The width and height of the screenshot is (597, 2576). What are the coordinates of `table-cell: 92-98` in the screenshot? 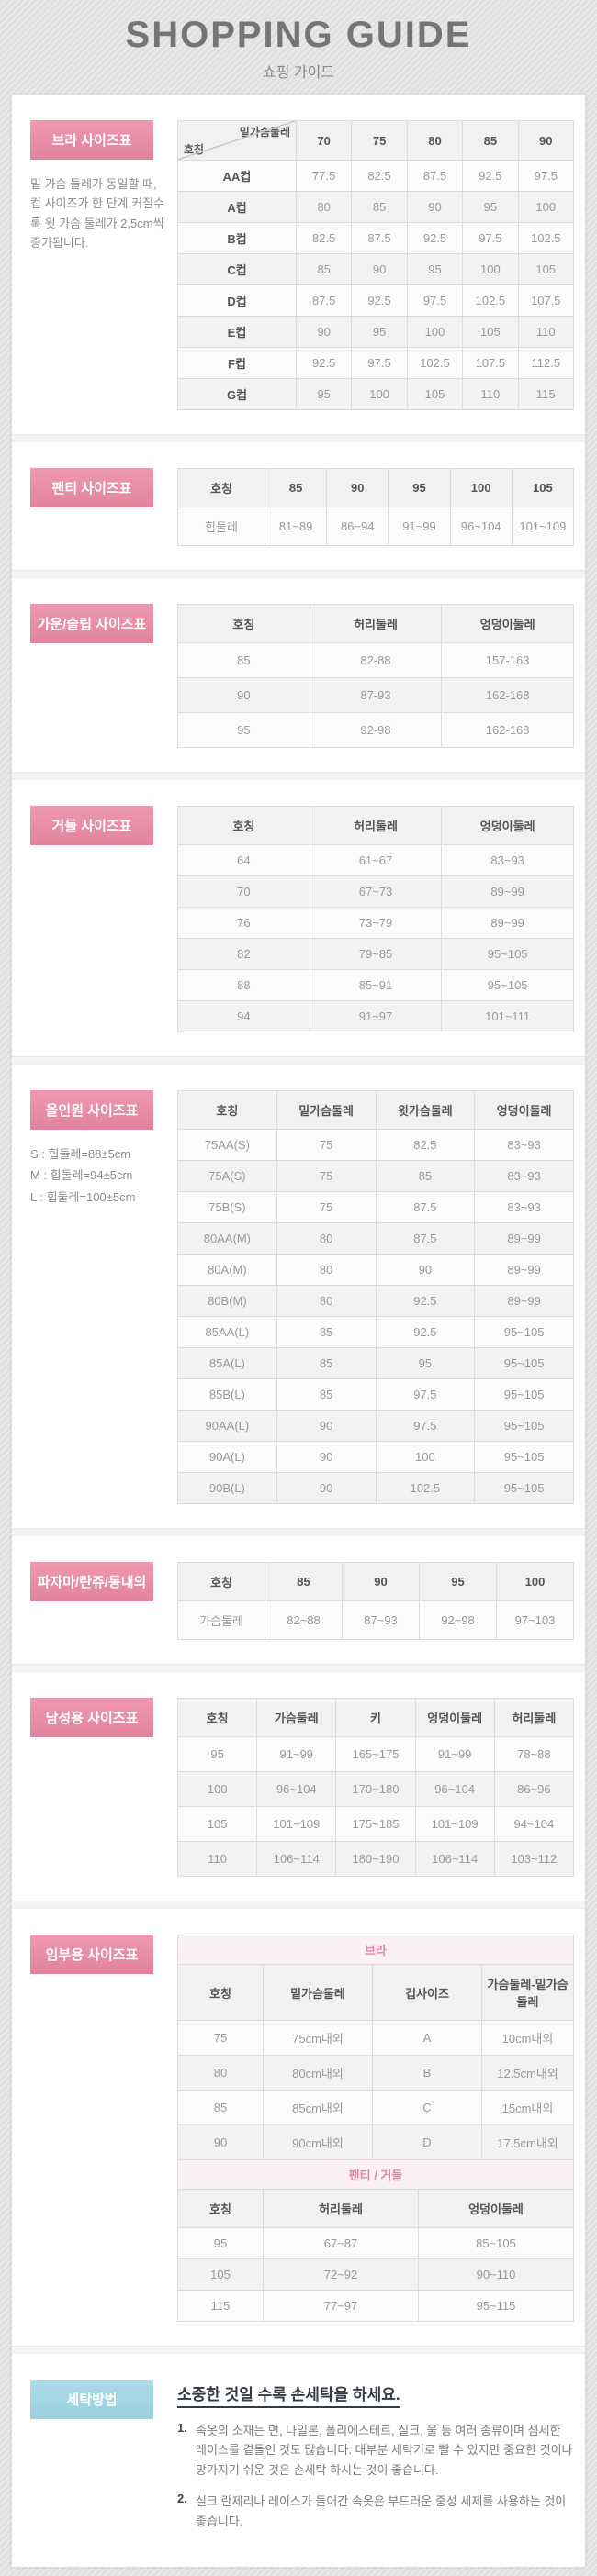 It's located at (376, 730).